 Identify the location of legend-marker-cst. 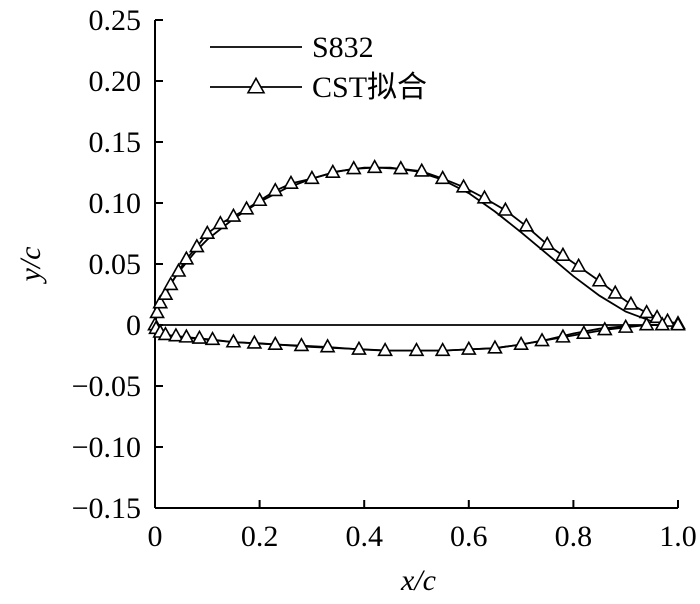
(256, 85).